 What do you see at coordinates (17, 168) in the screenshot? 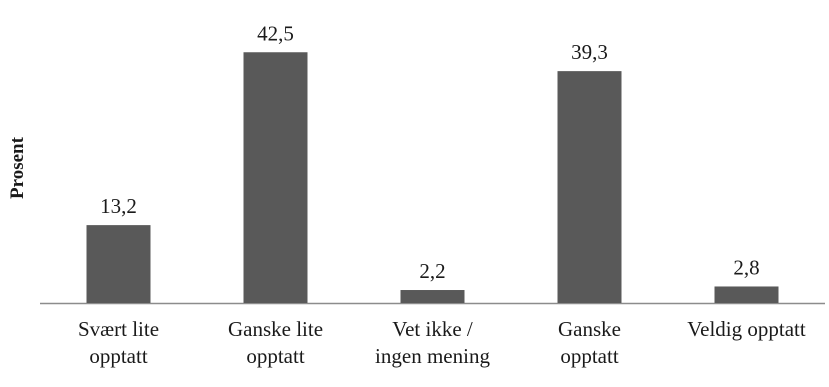
I see `y-axis-label-text: Prosent` at bounding box center [17, 168].